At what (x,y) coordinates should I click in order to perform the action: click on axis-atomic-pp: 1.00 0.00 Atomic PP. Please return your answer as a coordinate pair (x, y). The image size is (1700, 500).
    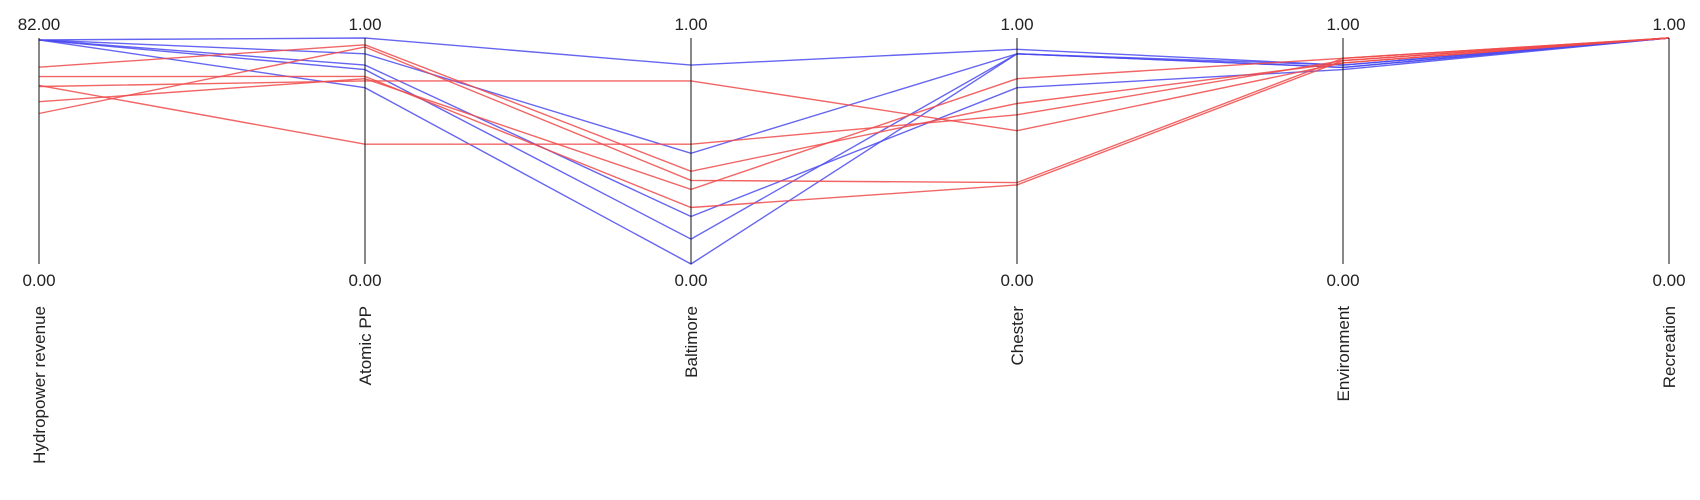
    Looking at the image, I should click on (364, 200).